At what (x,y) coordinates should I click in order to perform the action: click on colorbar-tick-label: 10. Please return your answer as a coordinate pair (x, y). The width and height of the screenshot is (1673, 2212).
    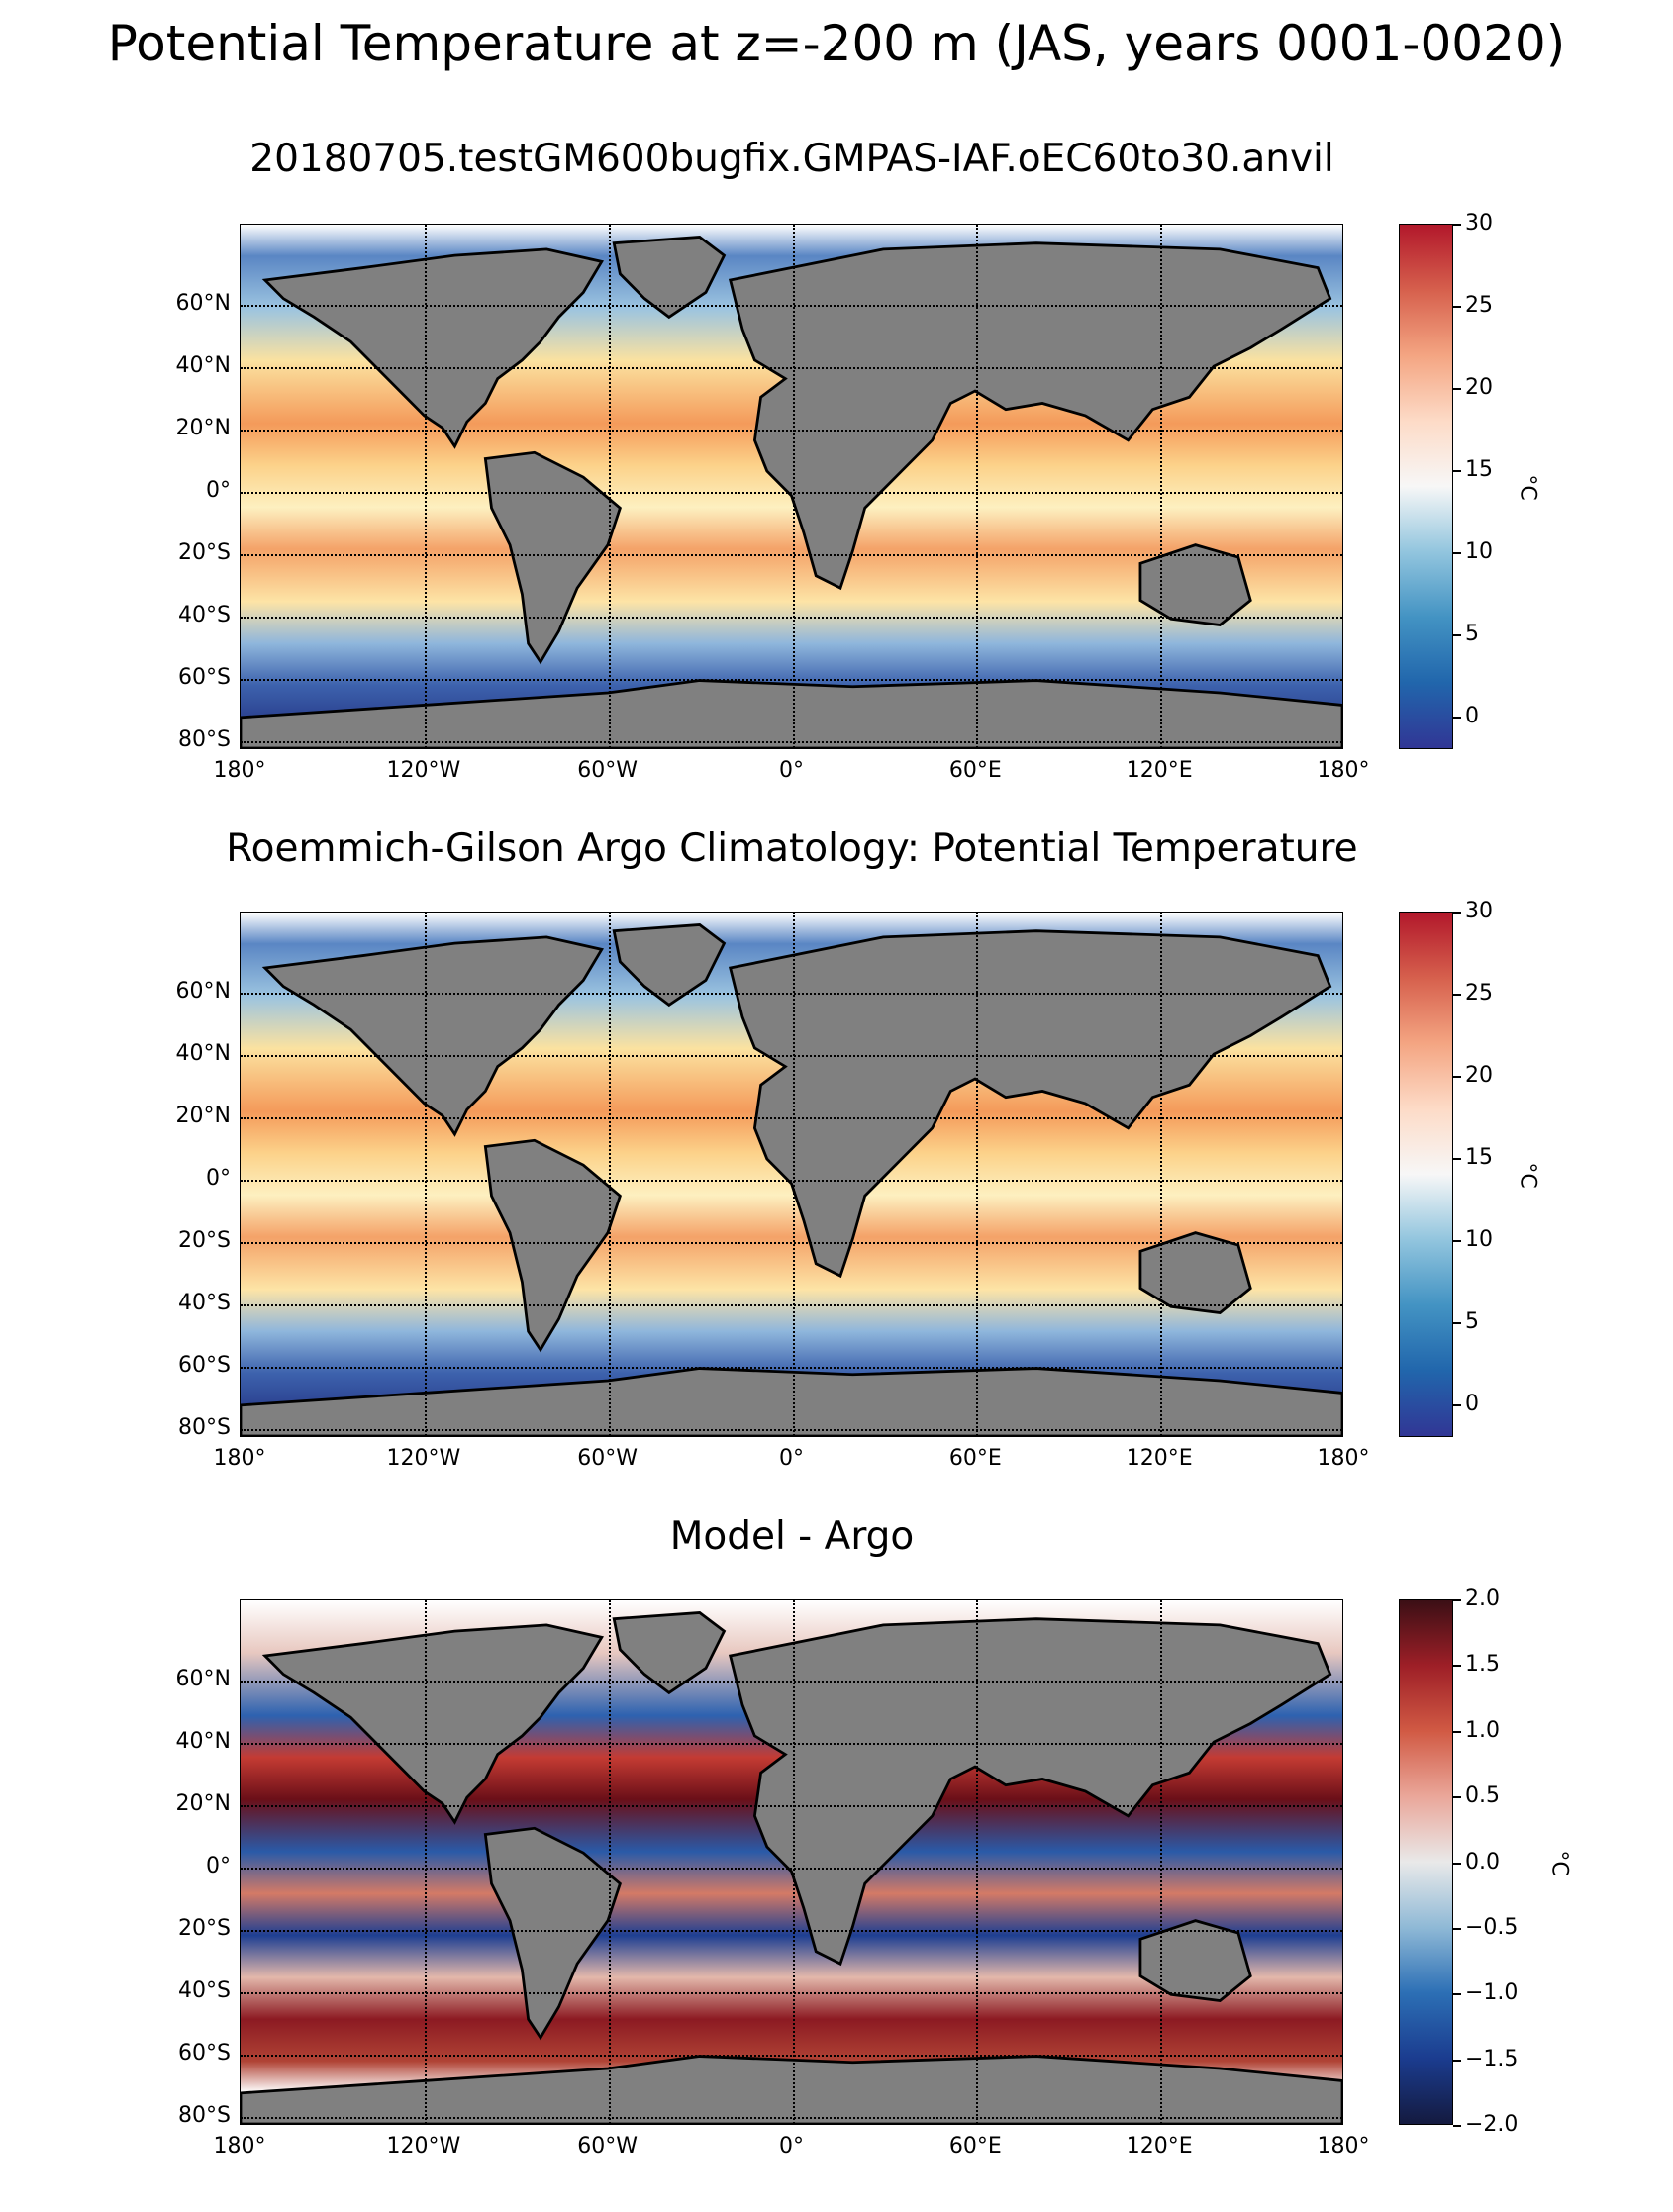
    Looking at the image, I should click on (1479, 551).